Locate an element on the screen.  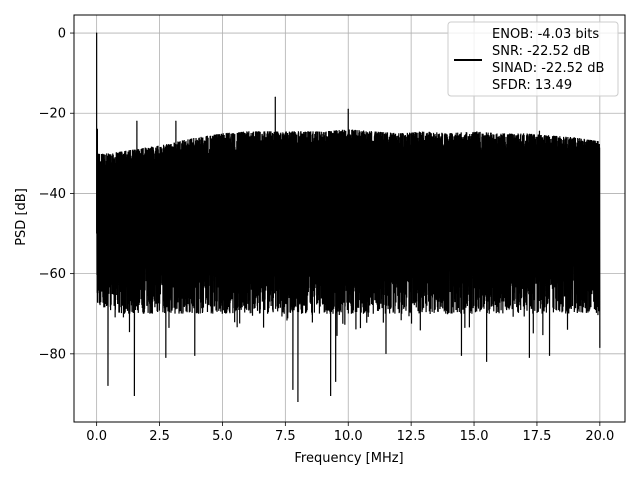
legend-entry-line: SINAD: -22.52 dB is located at coordinates (548, 68).